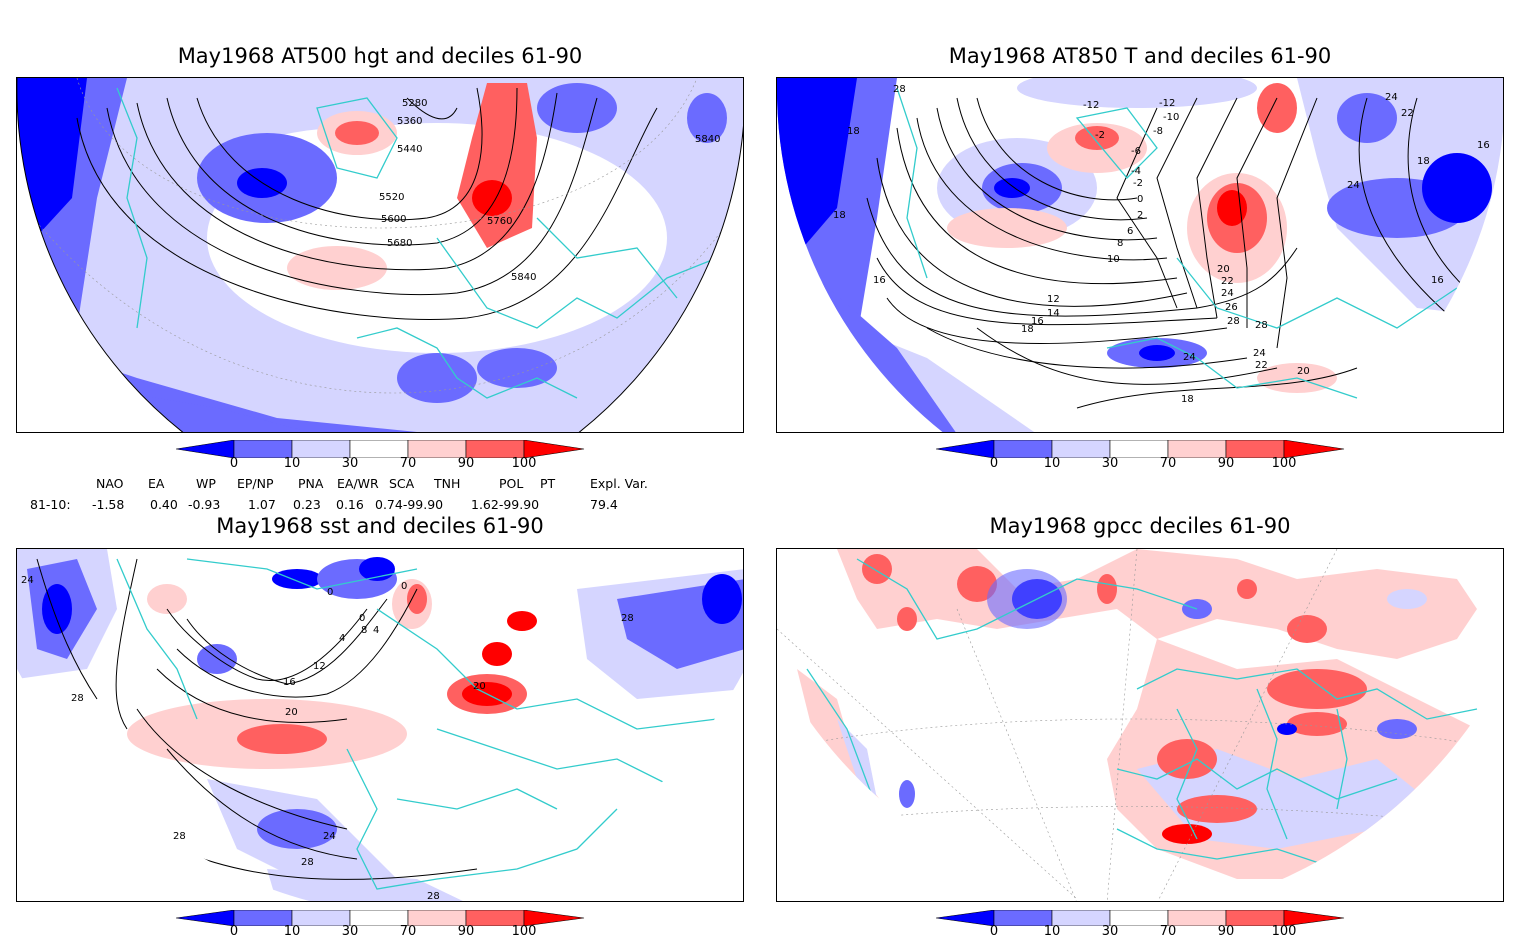  I want to click on index-header: WP, so click(206, 483).